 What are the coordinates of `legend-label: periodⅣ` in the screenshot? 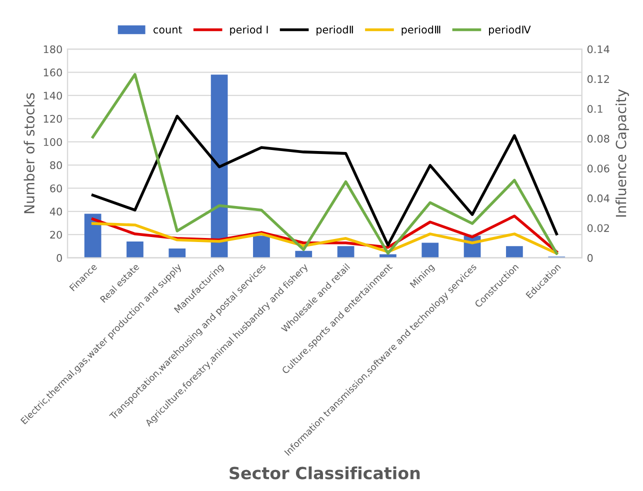 It's located at (510, 30).